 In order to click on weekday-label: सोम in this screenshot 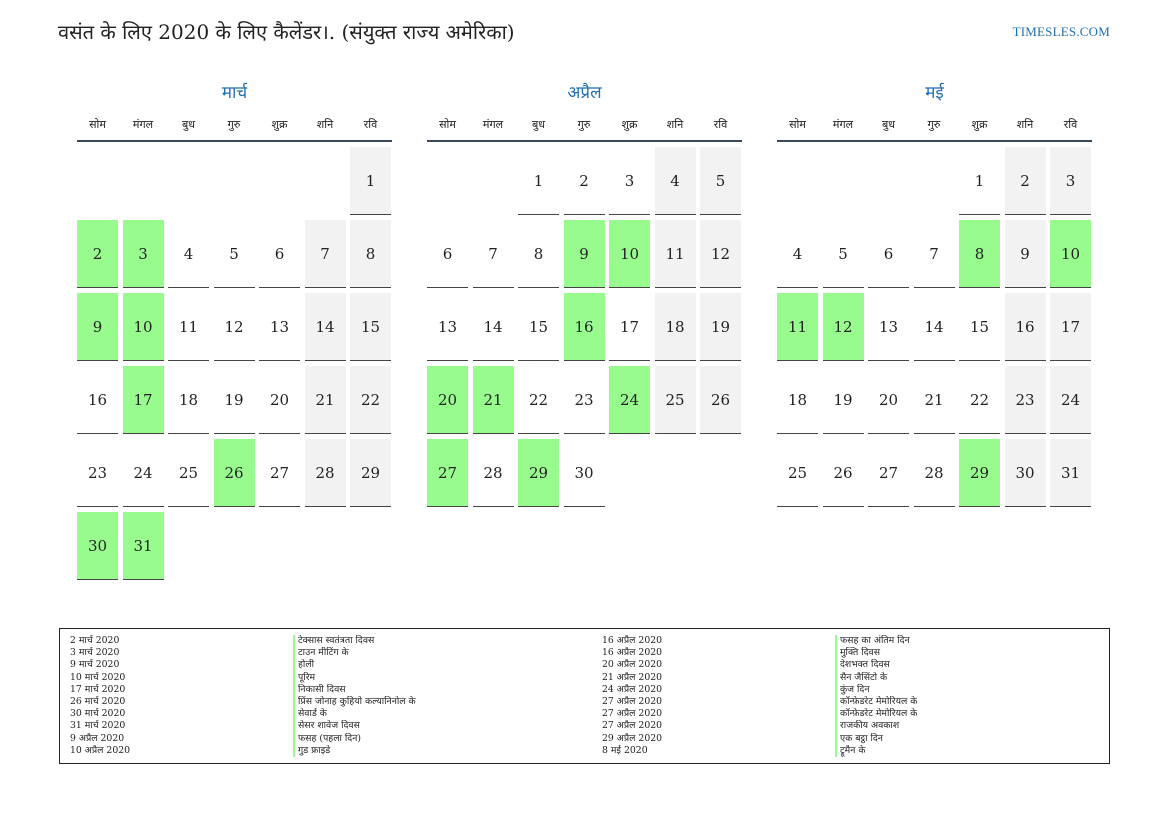, I will do `click(797, 124)`.